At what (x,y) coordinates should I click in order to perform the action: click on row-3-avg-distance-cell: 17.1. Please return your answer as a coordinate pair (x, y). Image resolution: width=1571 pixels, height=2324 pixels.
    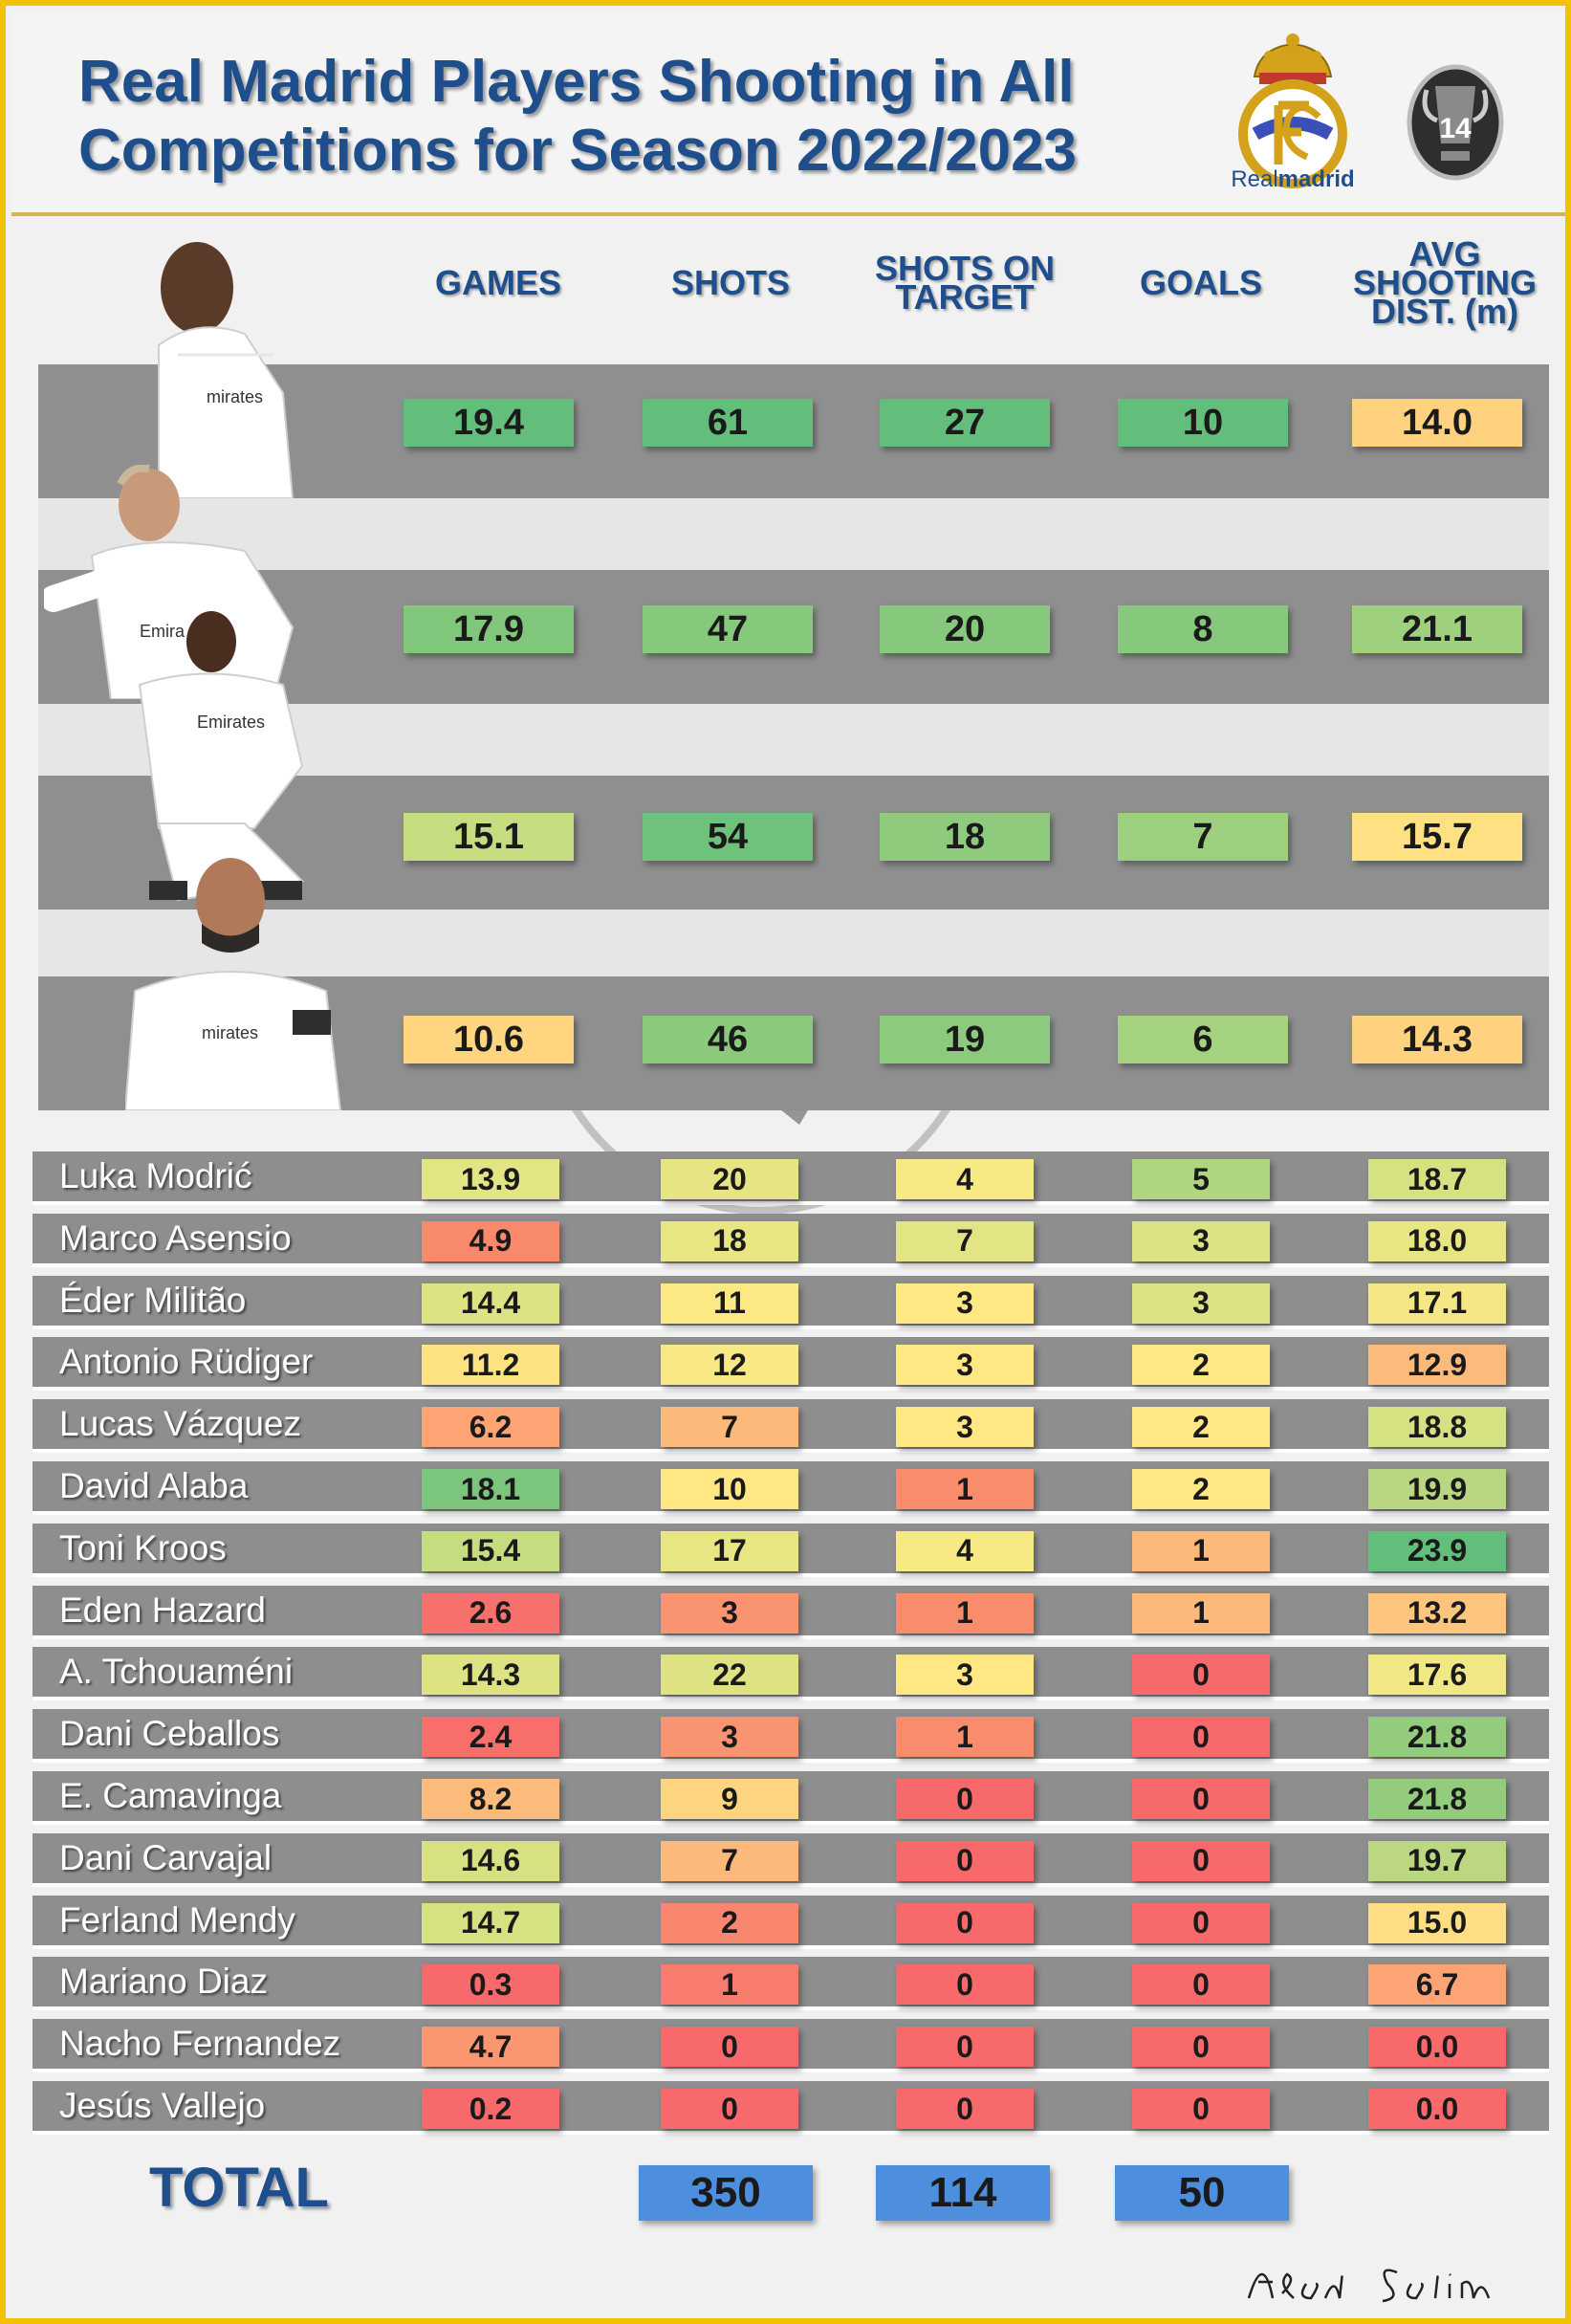
    Looking at the image, I should click on (1437, 1303).